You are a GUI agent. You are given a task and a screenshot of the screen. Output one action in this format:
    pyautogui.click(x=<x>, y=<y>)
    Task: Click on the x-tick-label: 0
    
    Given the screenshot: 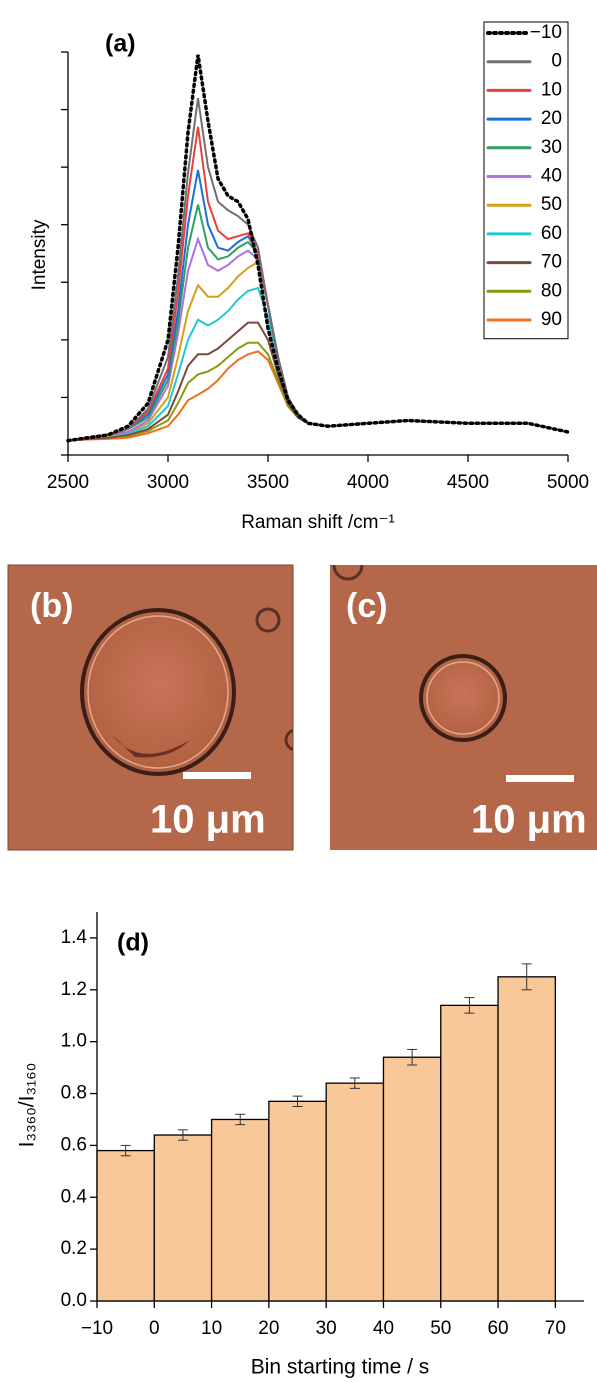 What is the action you would take?
    pyautogui.click(x=154, y=1328)
    